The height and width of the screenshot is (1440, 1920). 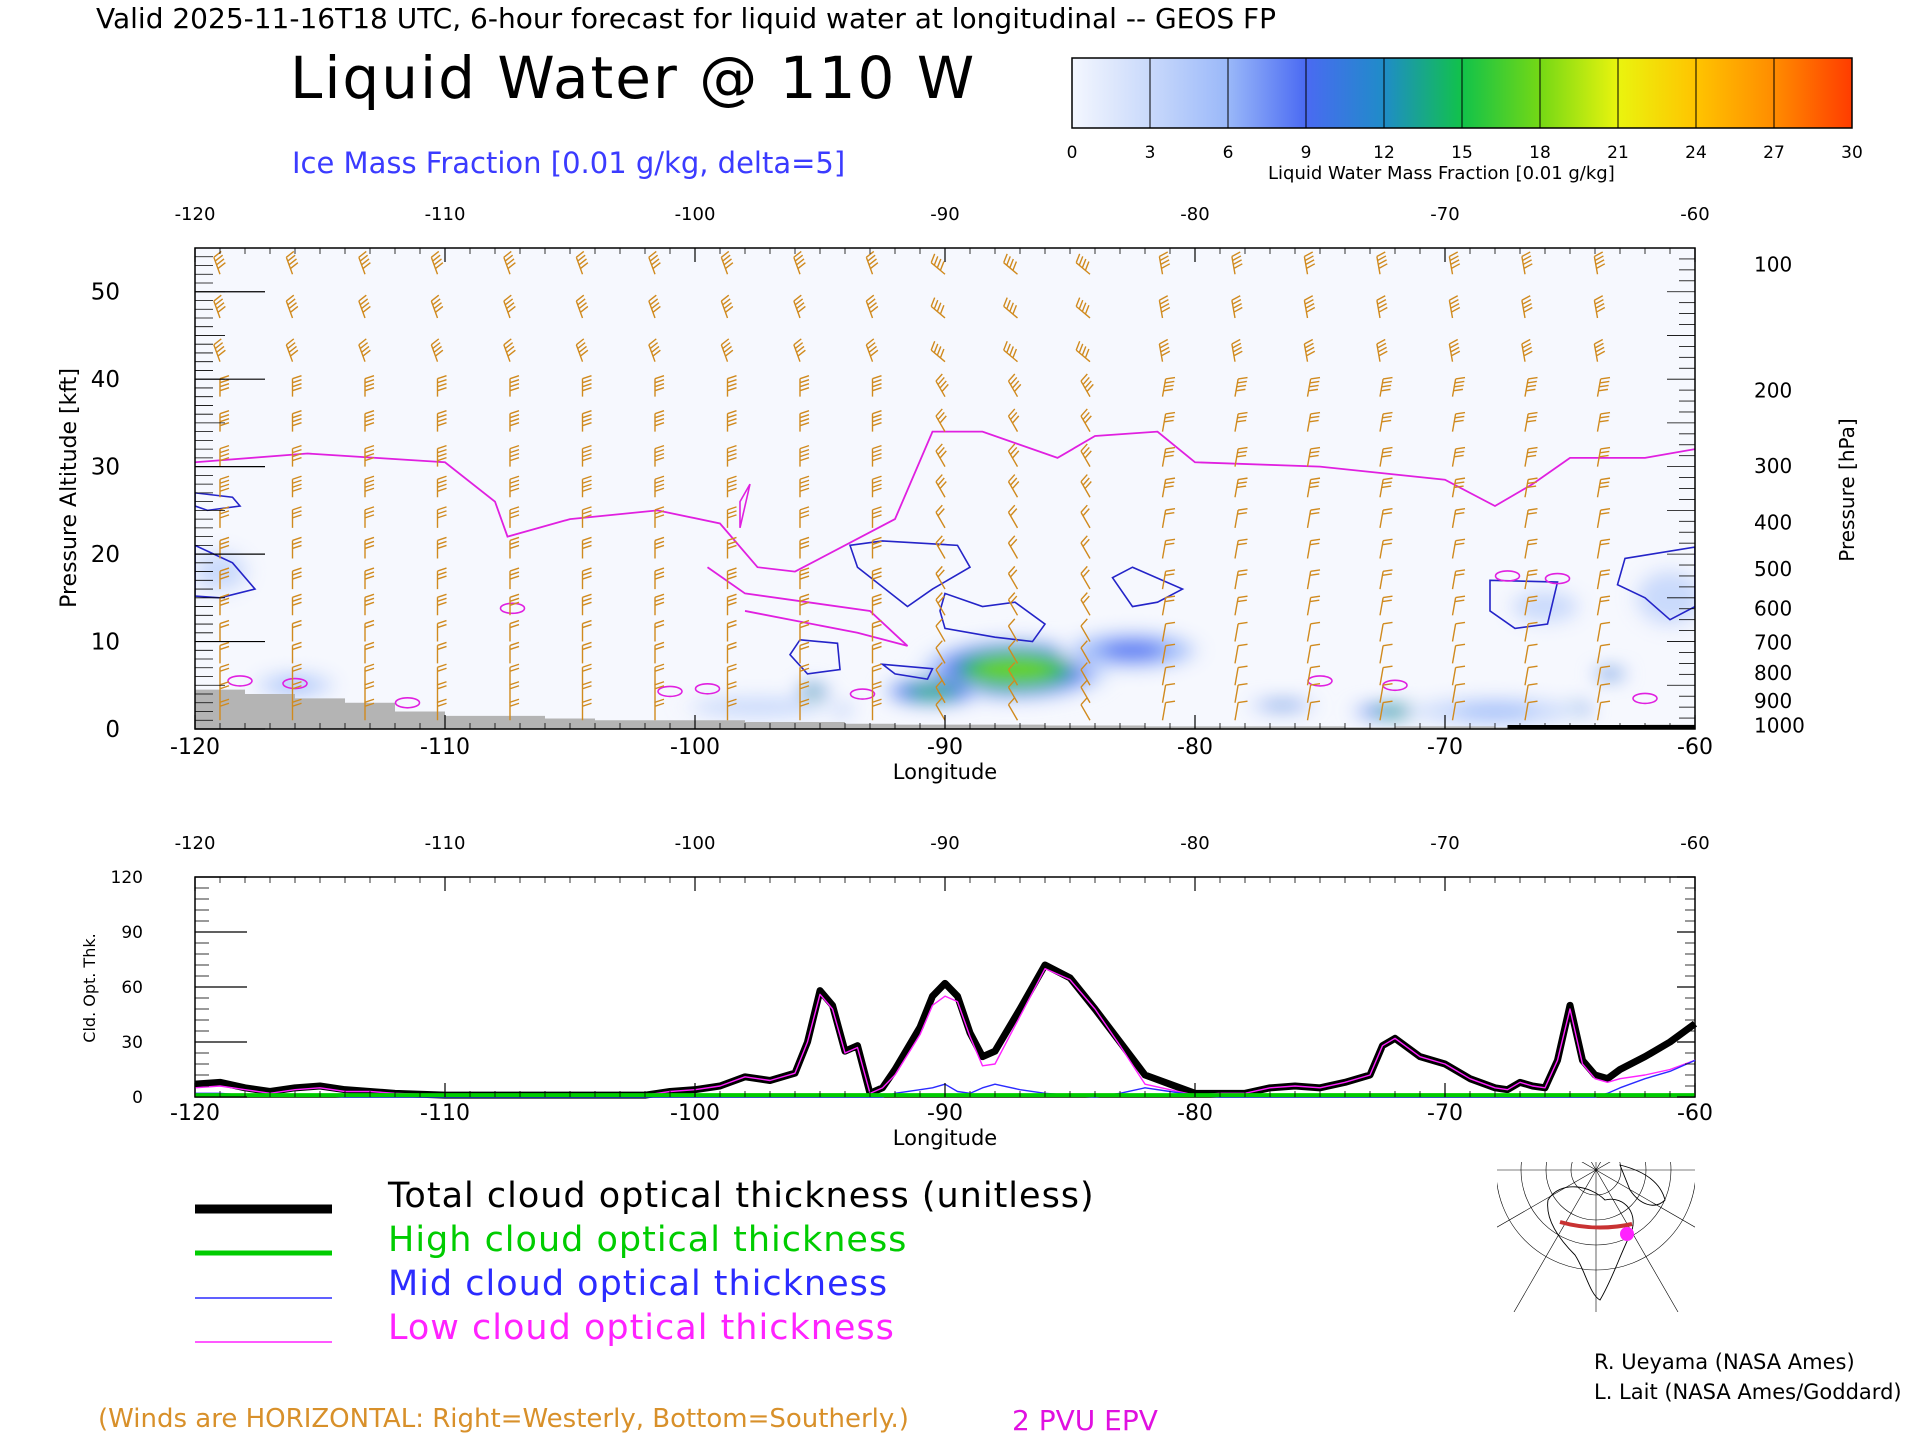 What do you see at coordinates (1085, 1420) in the screenshot?
I see `pvu-label: 2 PVU EPV` at bounding box center [1085, 1420].